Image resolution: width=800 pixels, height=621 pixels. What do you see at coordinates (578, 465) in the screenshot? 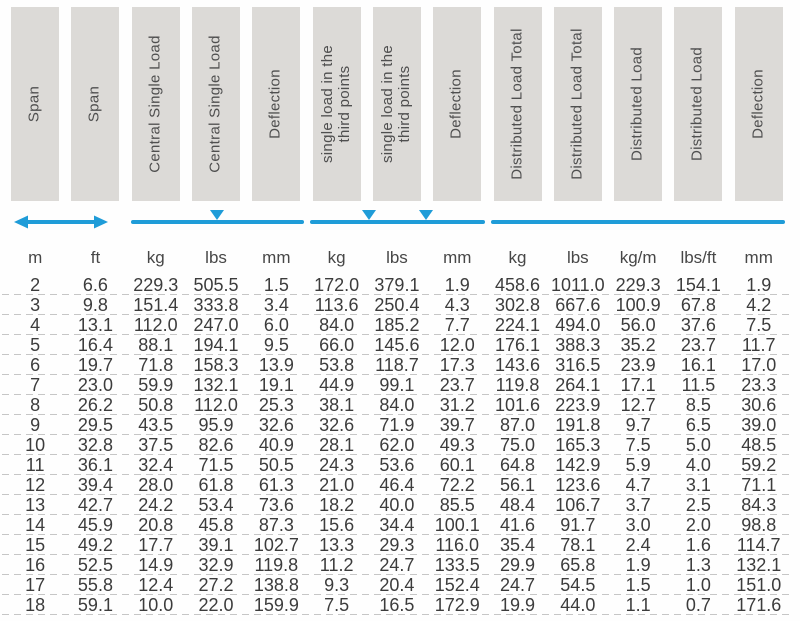
I see `table-cell: 142.9` at bounding box center [578, 465].